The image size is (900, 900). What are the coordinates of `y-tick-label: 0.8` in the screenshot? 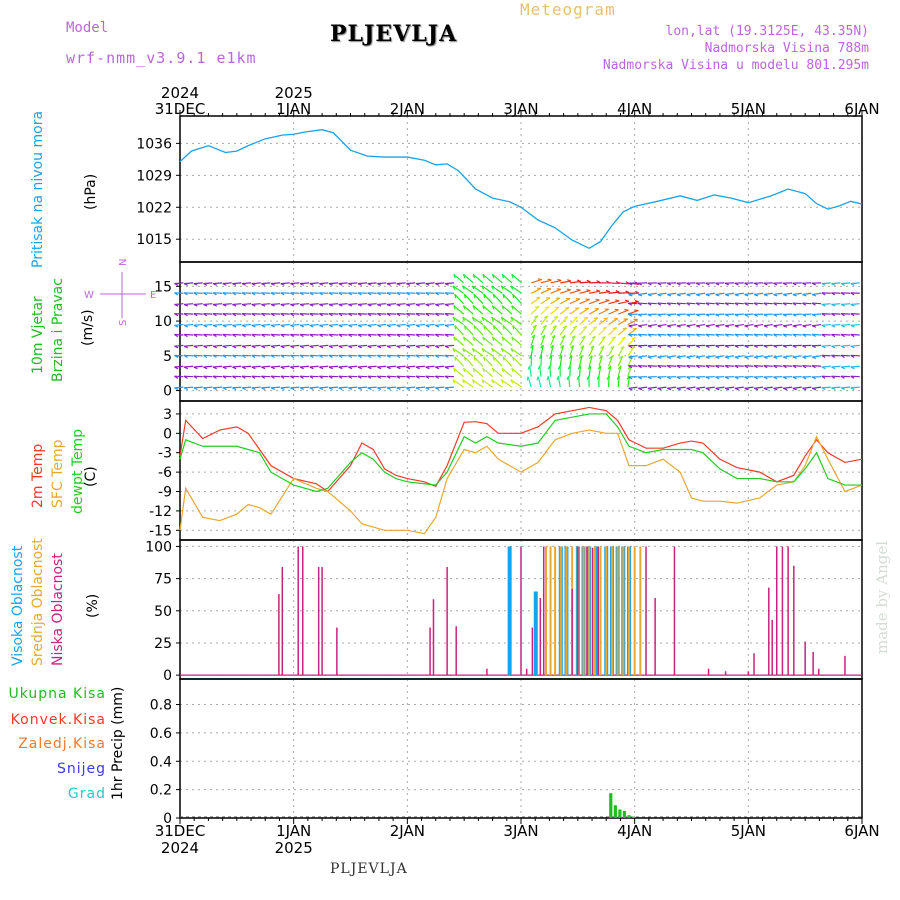 It's located at (161, 706).